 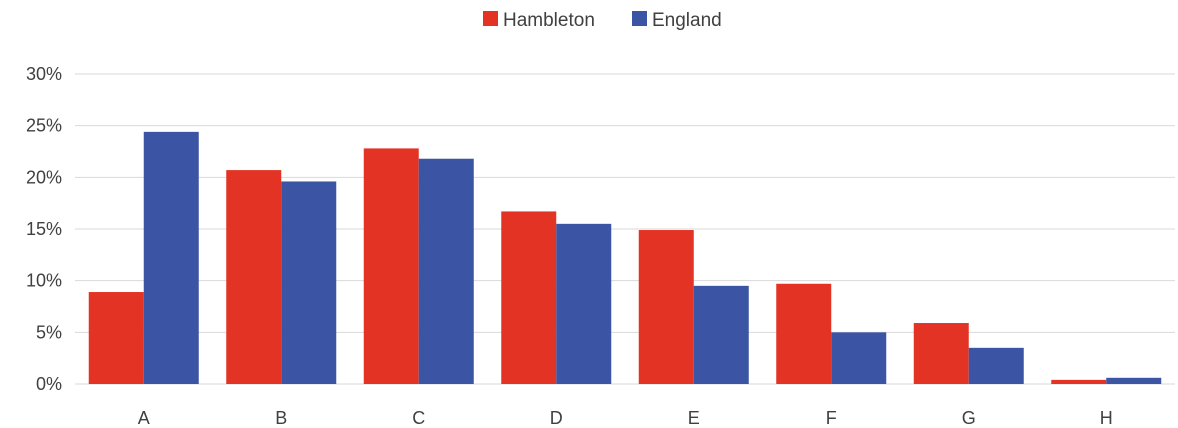 I want to click on bar-england-a, so click(x=171, y=257).